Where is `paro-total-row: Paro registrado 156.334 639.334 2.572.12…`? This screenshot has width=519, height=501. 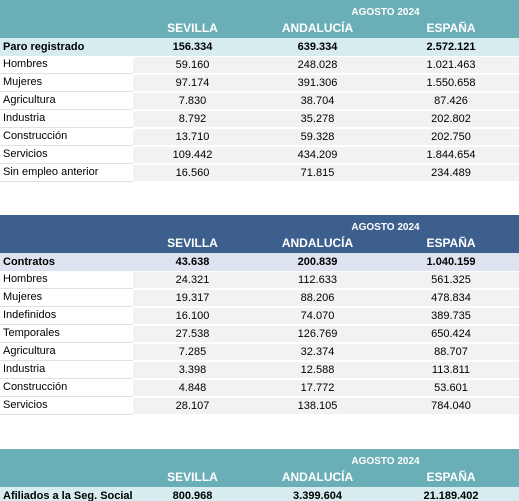
paro-total-row: Paro registrado 156.334 639.334 2.572.12… is located at coordinates (259, 47).